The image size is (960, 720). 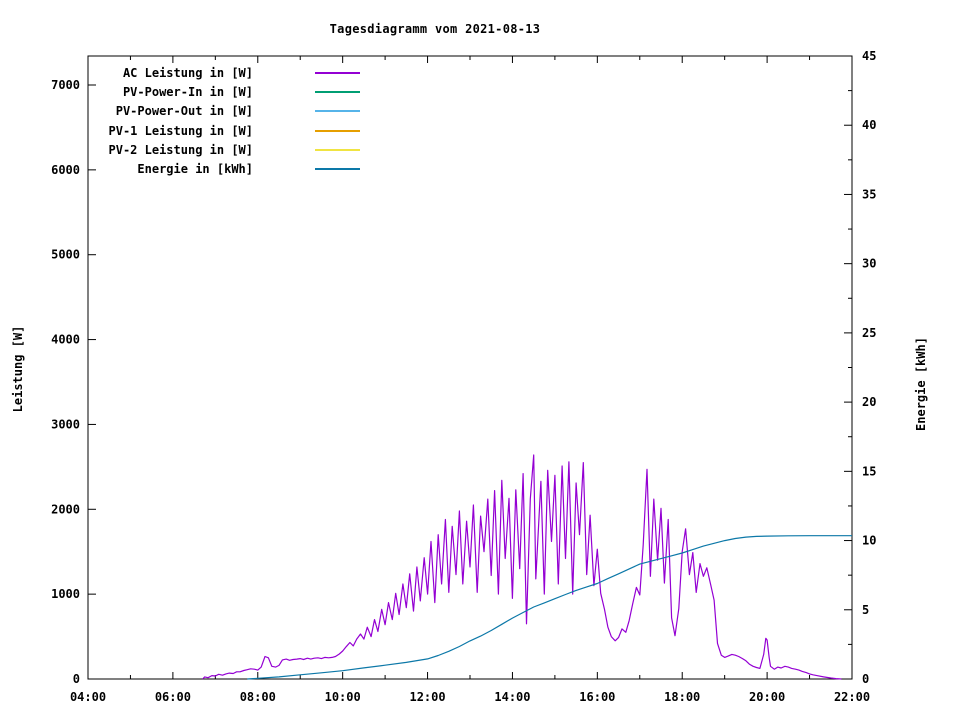 What do you see at coordinates (869, 125) in the screenshot?
I see `y2-tick-label: 40` at bounding box center [869, 125].